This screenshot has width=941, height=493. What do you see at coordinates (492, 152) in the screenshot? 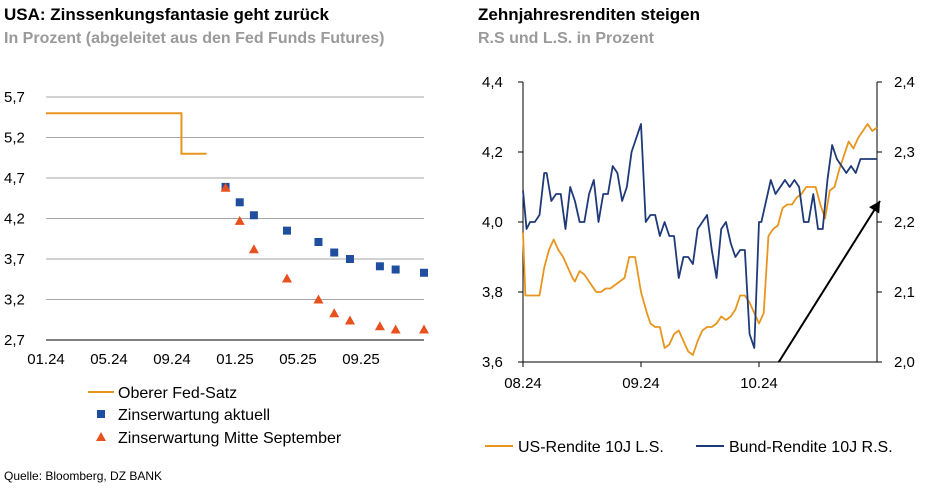
I see `right-left-y-tick-label: 4,2` at bounding box center [492, 152].